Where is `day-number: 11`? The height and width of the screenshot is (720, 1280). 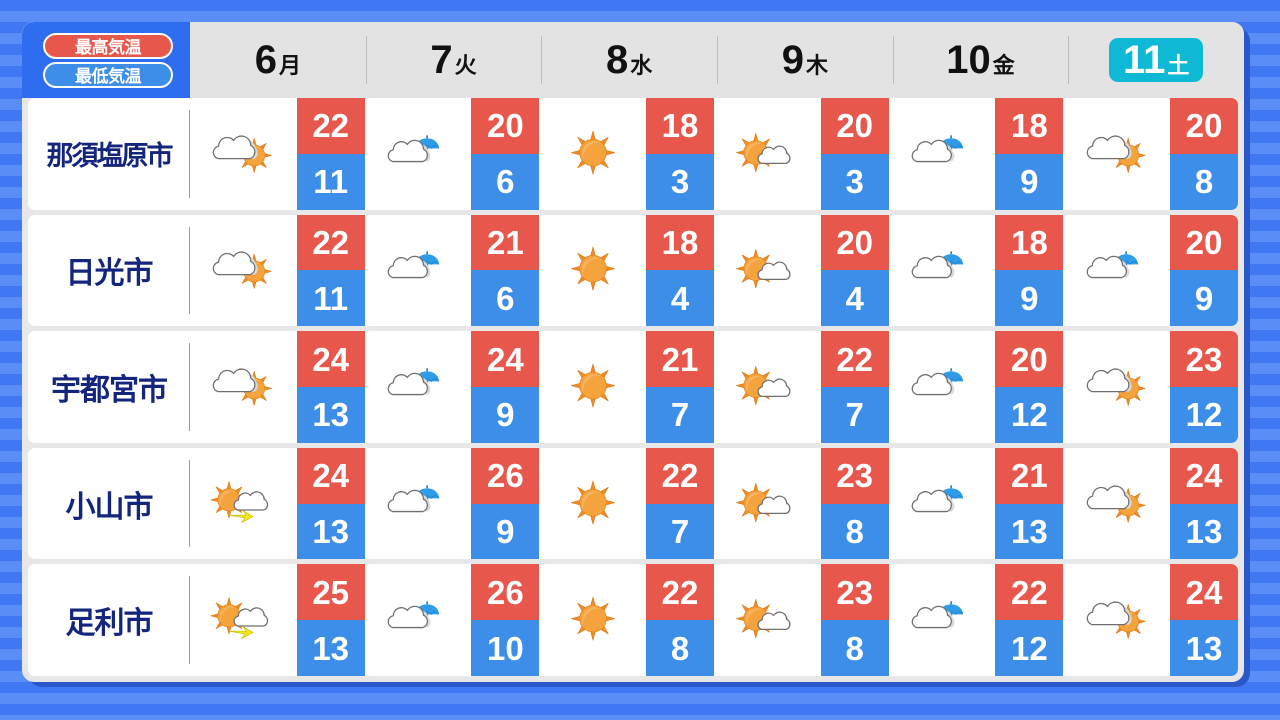
day-number: 11 is located at coordinates (1144, 60).